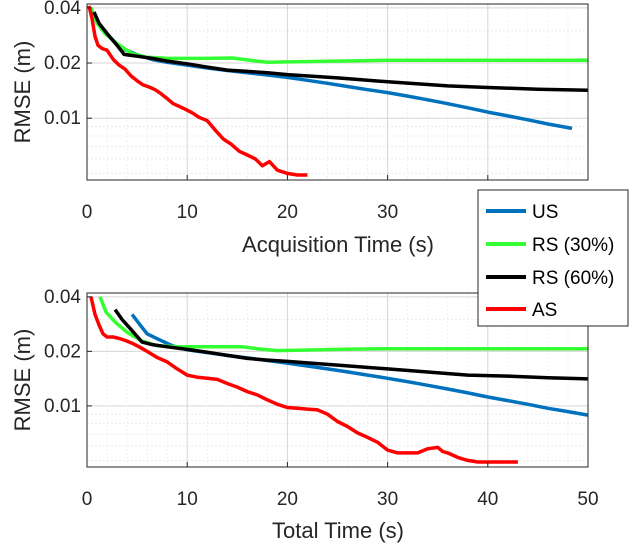 Image resolution: width=629 pixels, height=555 pixels. What do you see at coordinates (587, 499) in the screenshot?
I see `bottom-x-tick-label-50: 50` at bounding box center [587, 499].